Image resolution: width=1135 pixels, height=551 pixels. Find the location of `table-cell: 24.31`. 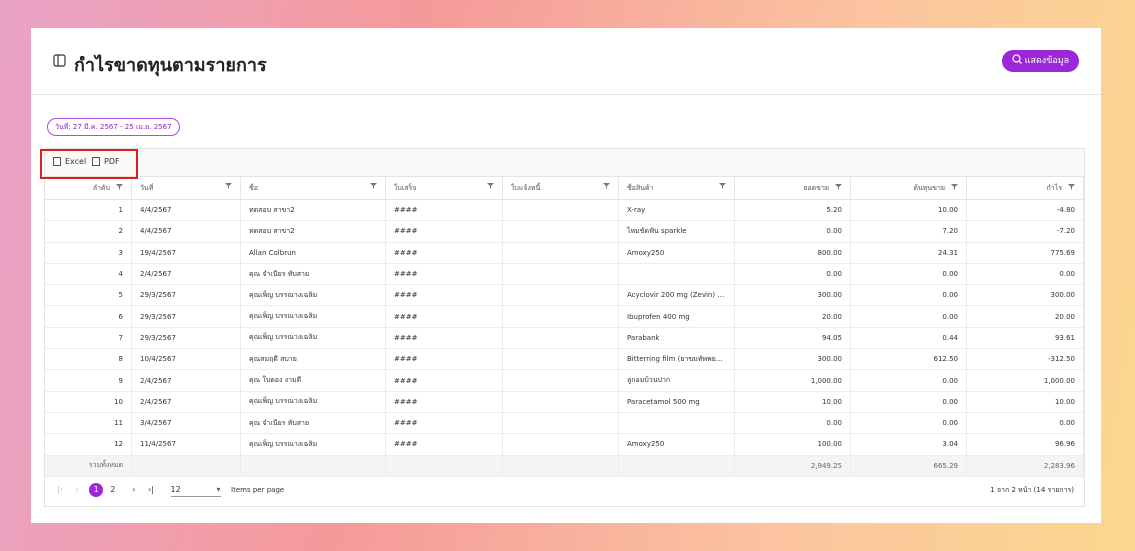

table-cell: 24.31 is located at coordinates (908, 253).